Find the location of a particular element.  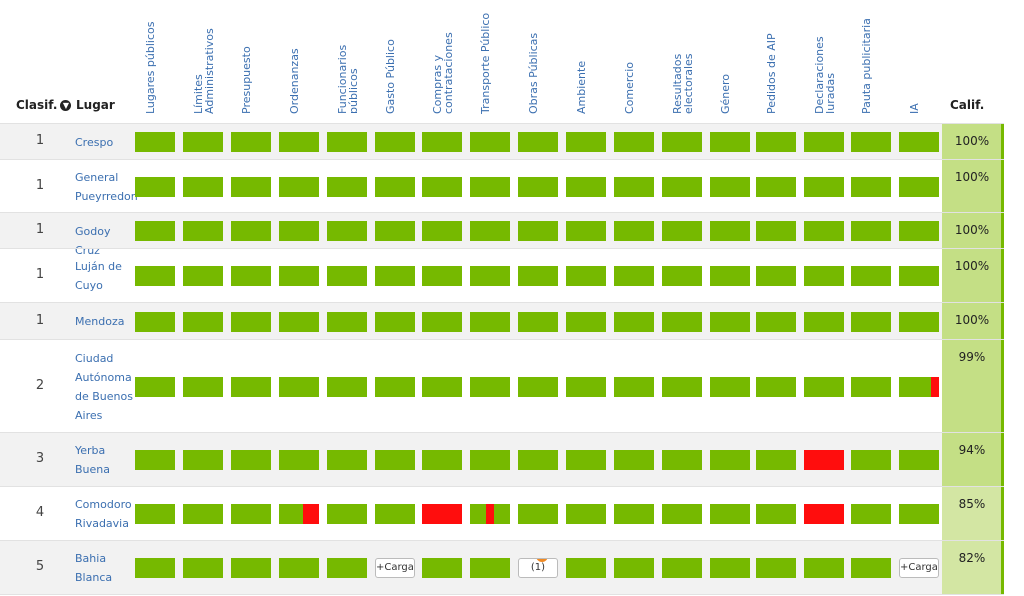

place-link: Yerba Buena is located at coordinates (92, 460).